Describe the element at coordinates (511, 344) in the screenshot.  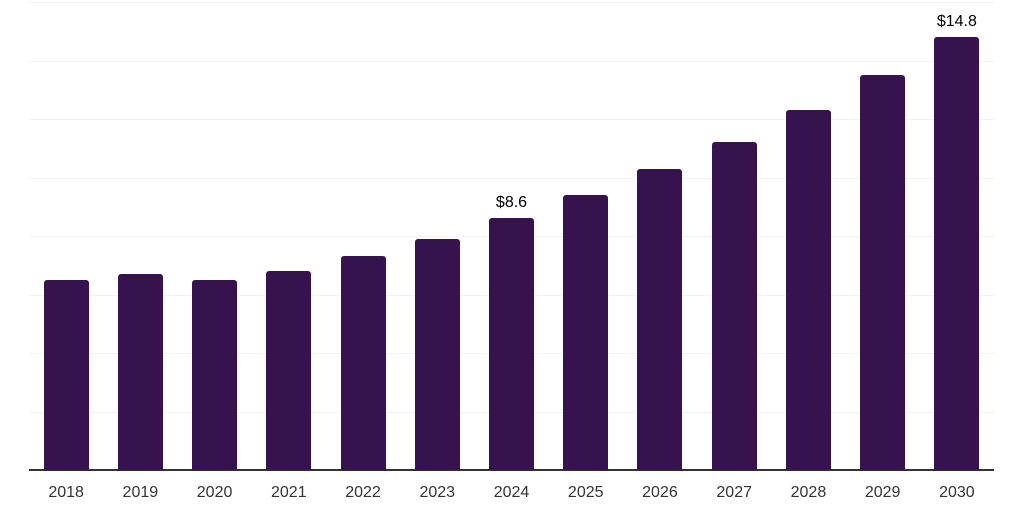
I see `bar-2024` at that location.